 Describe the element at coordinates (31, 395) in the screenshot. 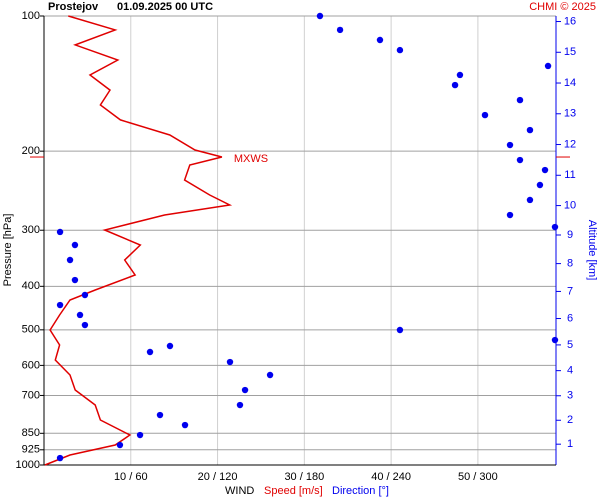

I see `y-tick-label: 700` at that location.